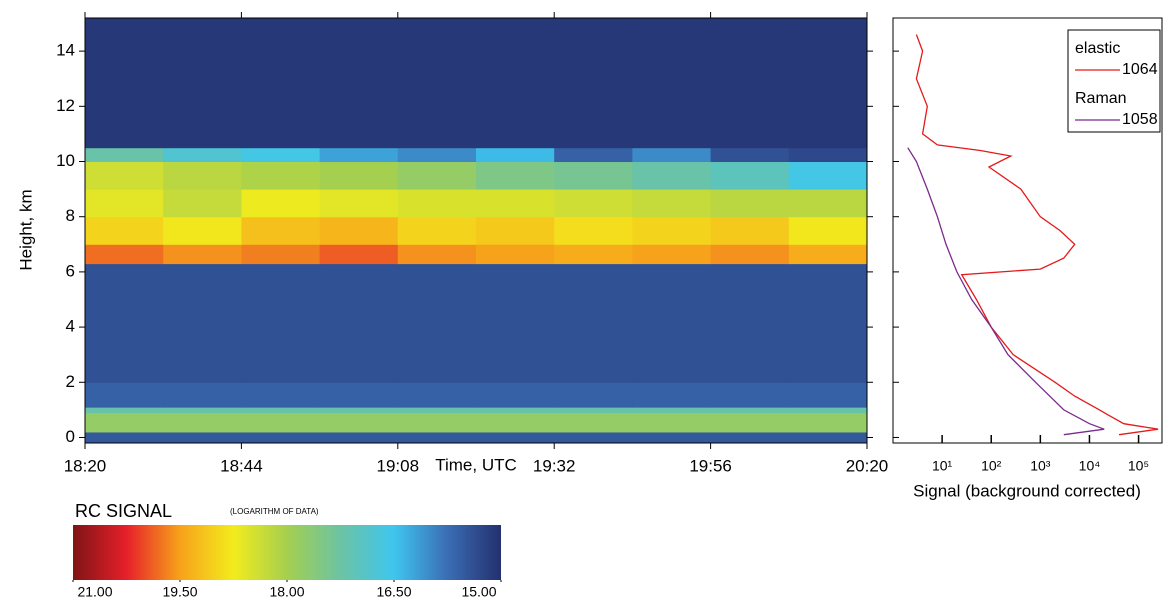 This screenshot has width=1166, height=601. What do you see at coordinates (179, 592) in the screenshot?
I see `colorbar-tick-label: 19.50` at bounding box center [179, 592].